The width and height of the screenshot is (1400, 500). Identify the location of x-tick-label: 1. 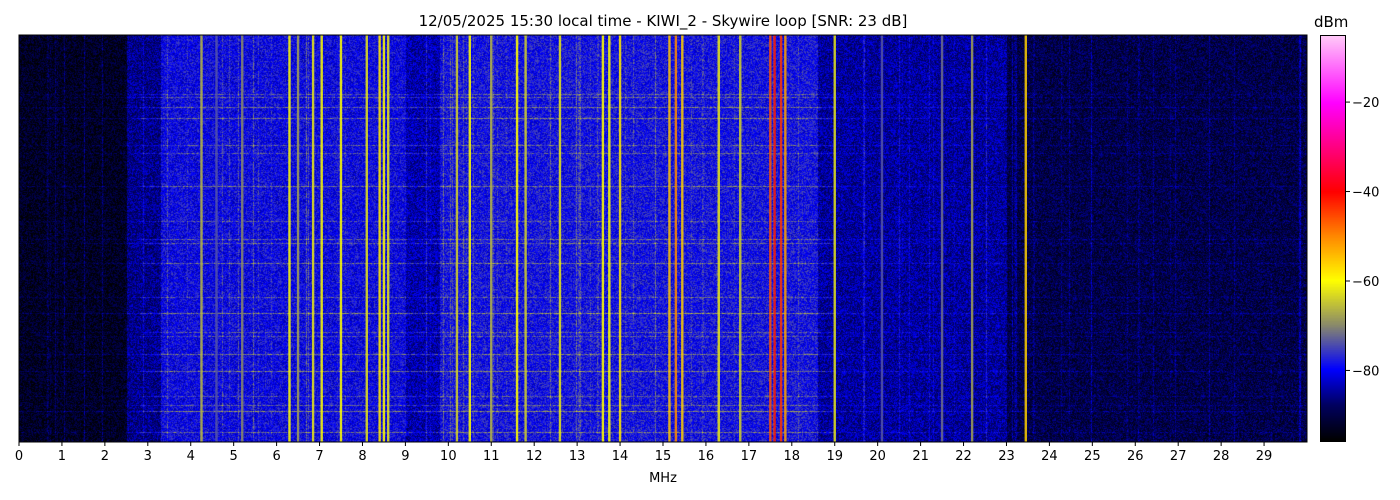
(62, 456).